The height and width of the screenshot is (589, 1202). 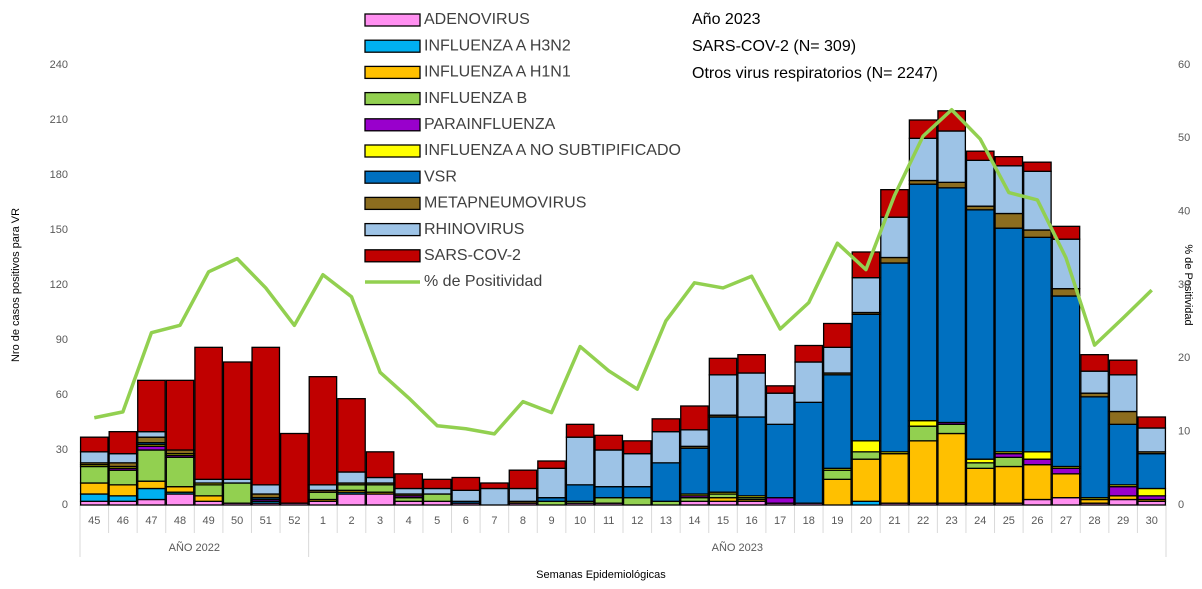 I want to click on x-tick-label: 30, so click(x=1152, y=521).